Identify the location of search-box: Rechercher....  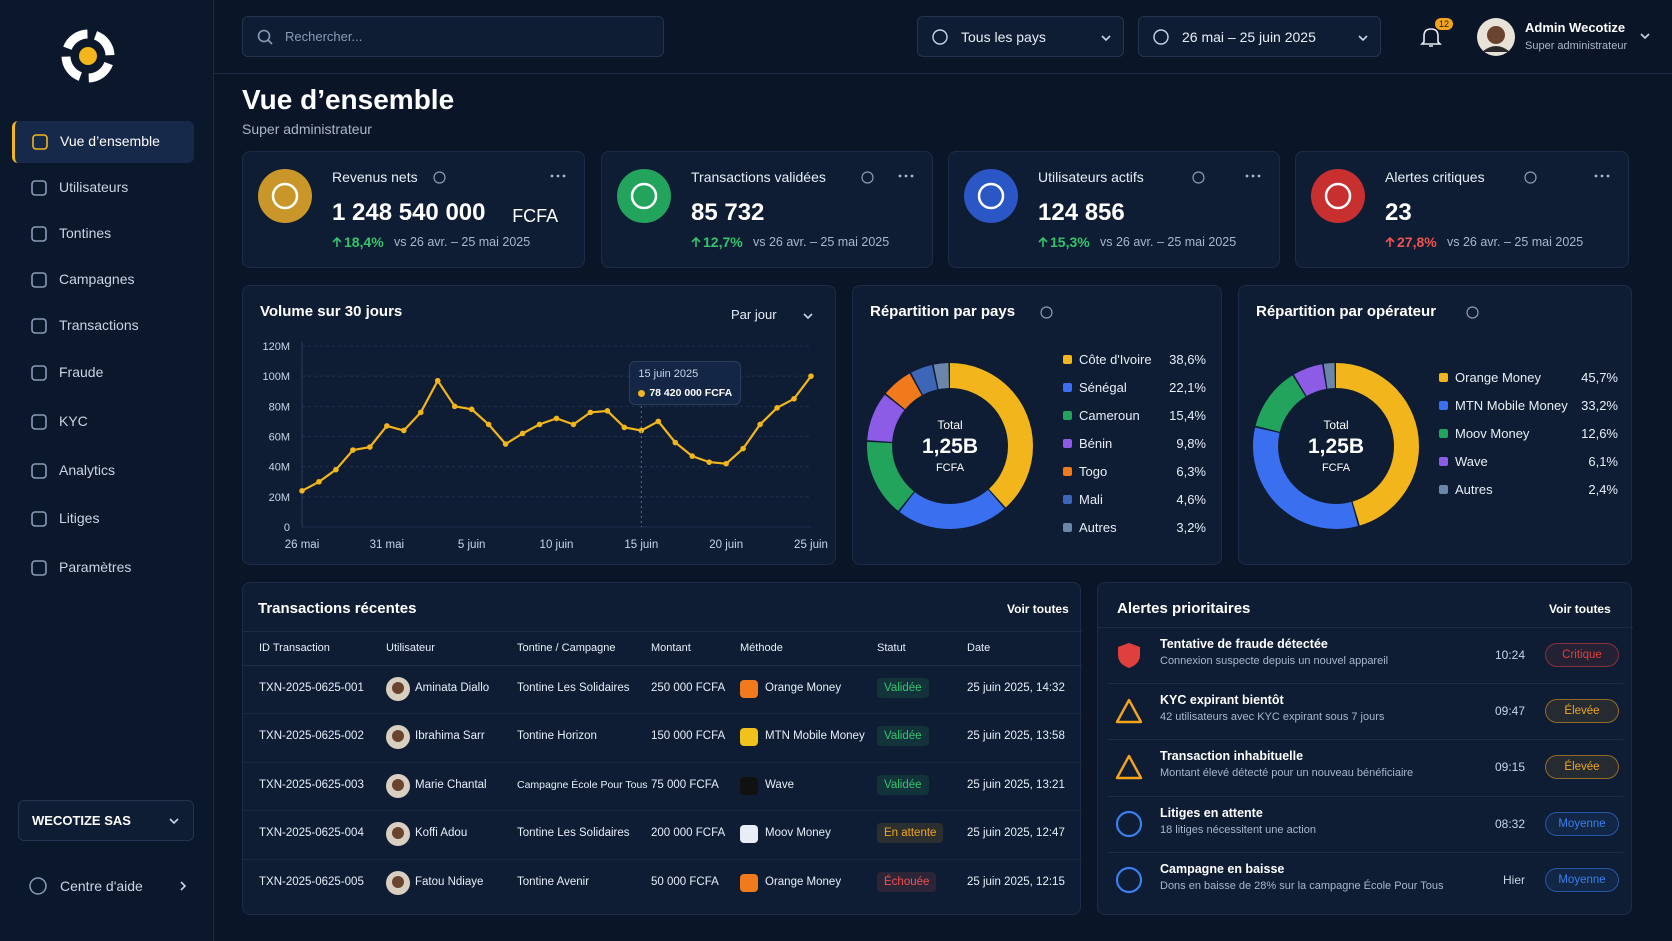
(453, 36).